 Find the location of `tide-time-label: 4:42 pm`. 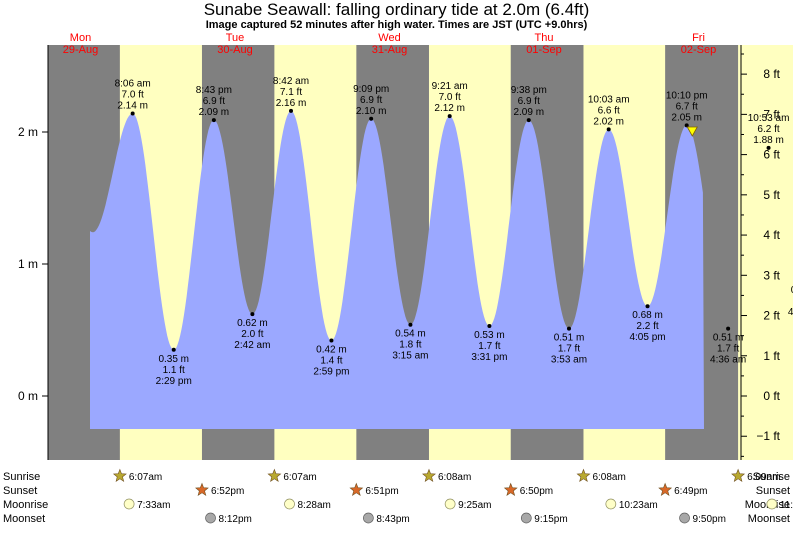

tide-time-label: 4:42 pm is located at coordinates (790, 312).